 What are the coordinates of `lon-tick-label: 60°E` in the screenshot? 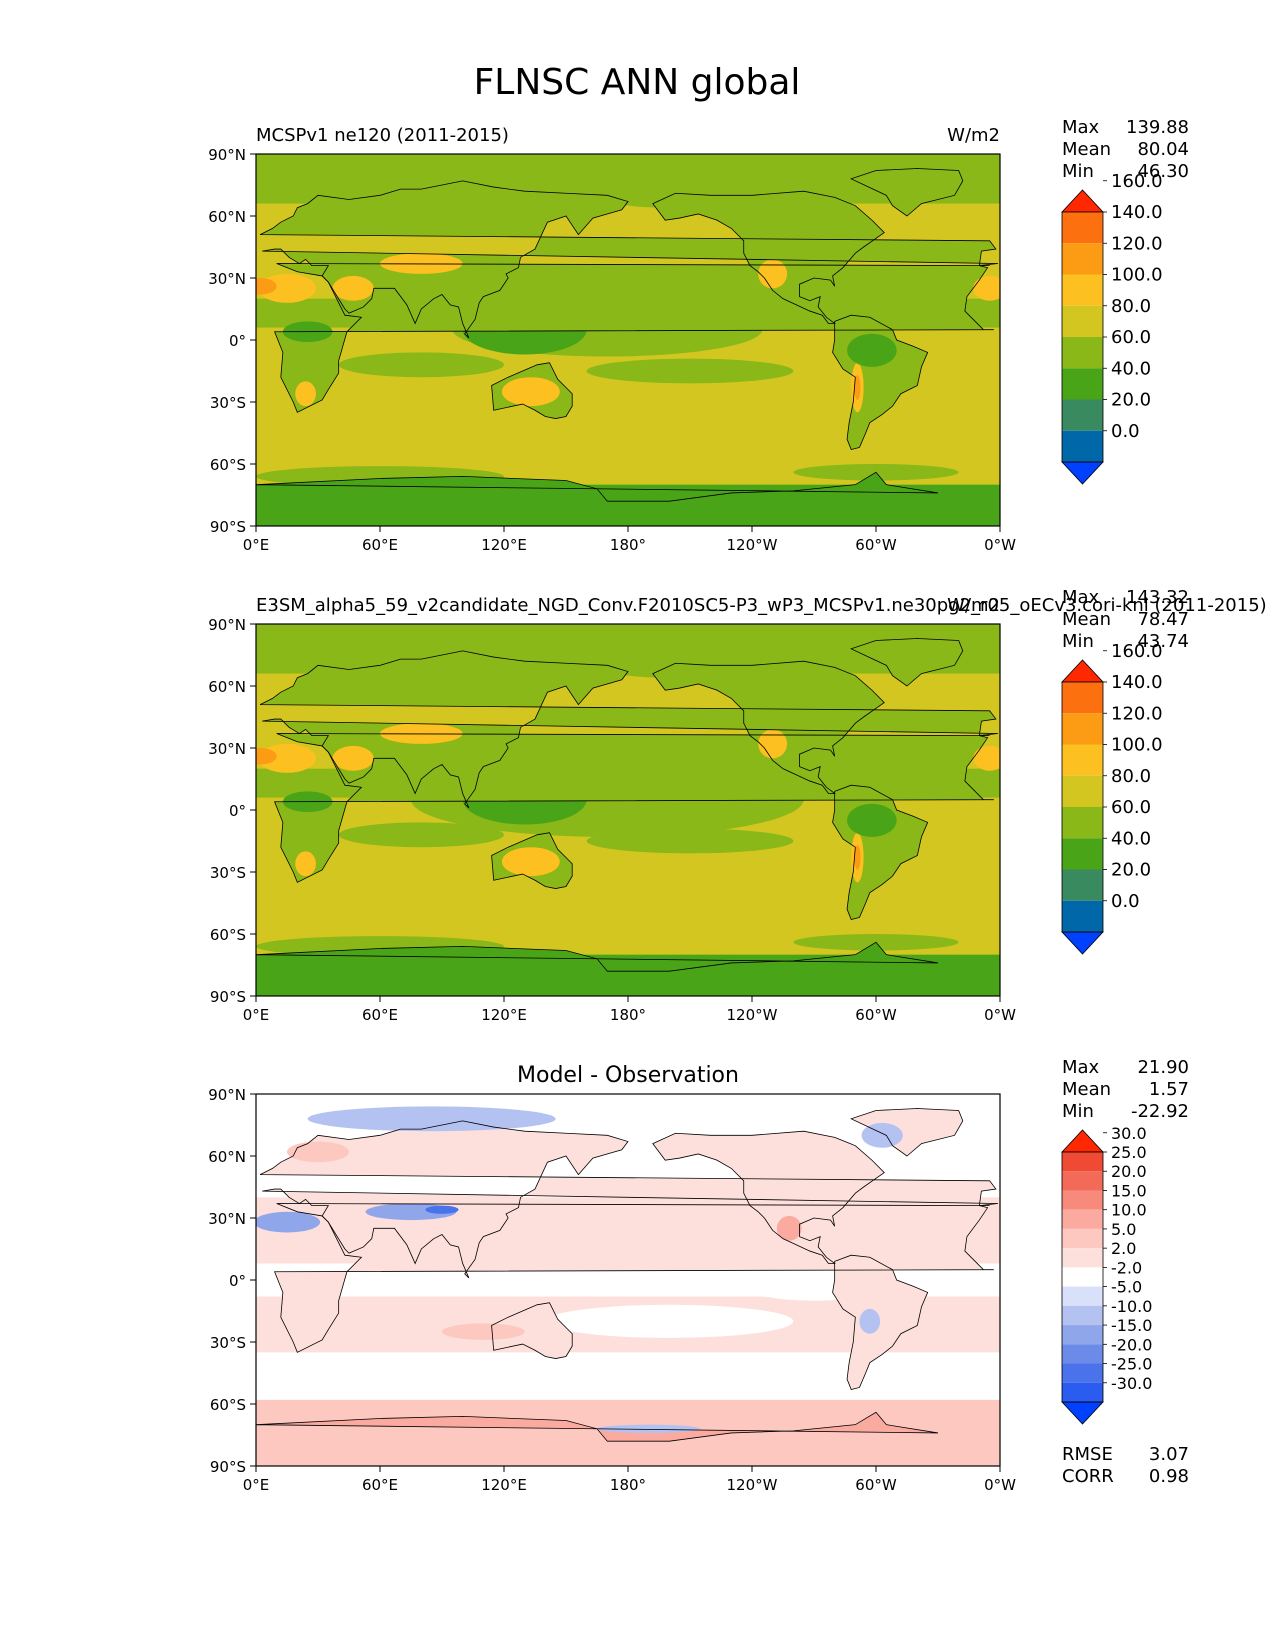 It's located at (380, 1015).